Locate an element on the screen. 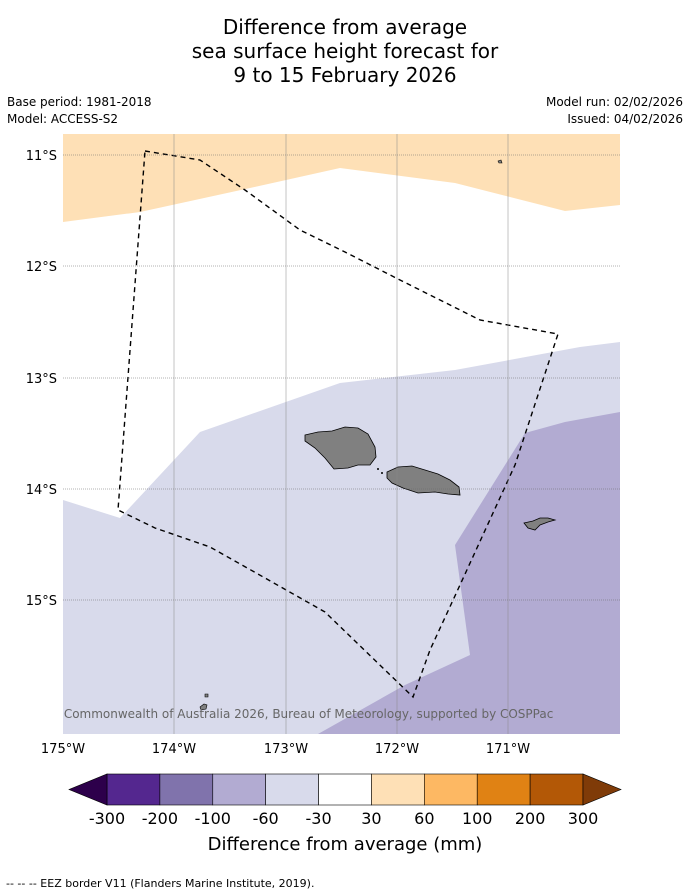  colorbar-ticks: -300 -200 -100 -60 -30 30 60 100 200 300 is located at coordinates (343, 818).